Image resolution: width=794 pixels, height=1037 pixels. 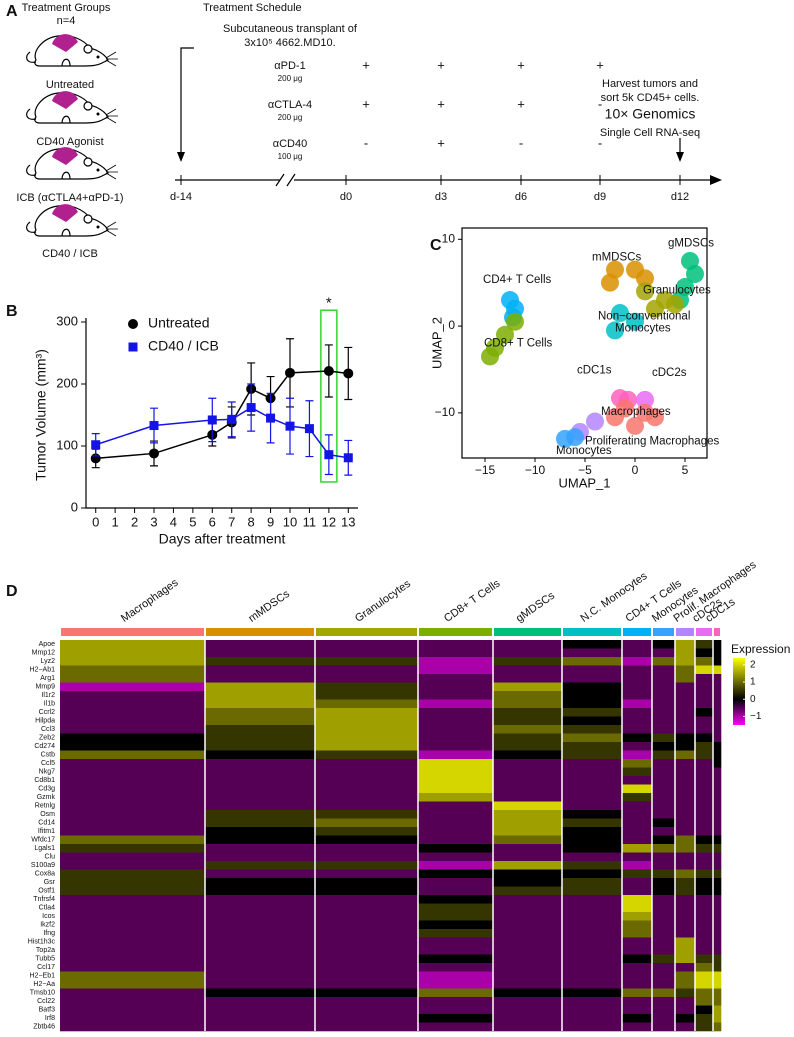 What do you see at coordinates (45, 806) in the screenshot?
I see `gene-label: Retnlg` at bounding box center [45, 806].